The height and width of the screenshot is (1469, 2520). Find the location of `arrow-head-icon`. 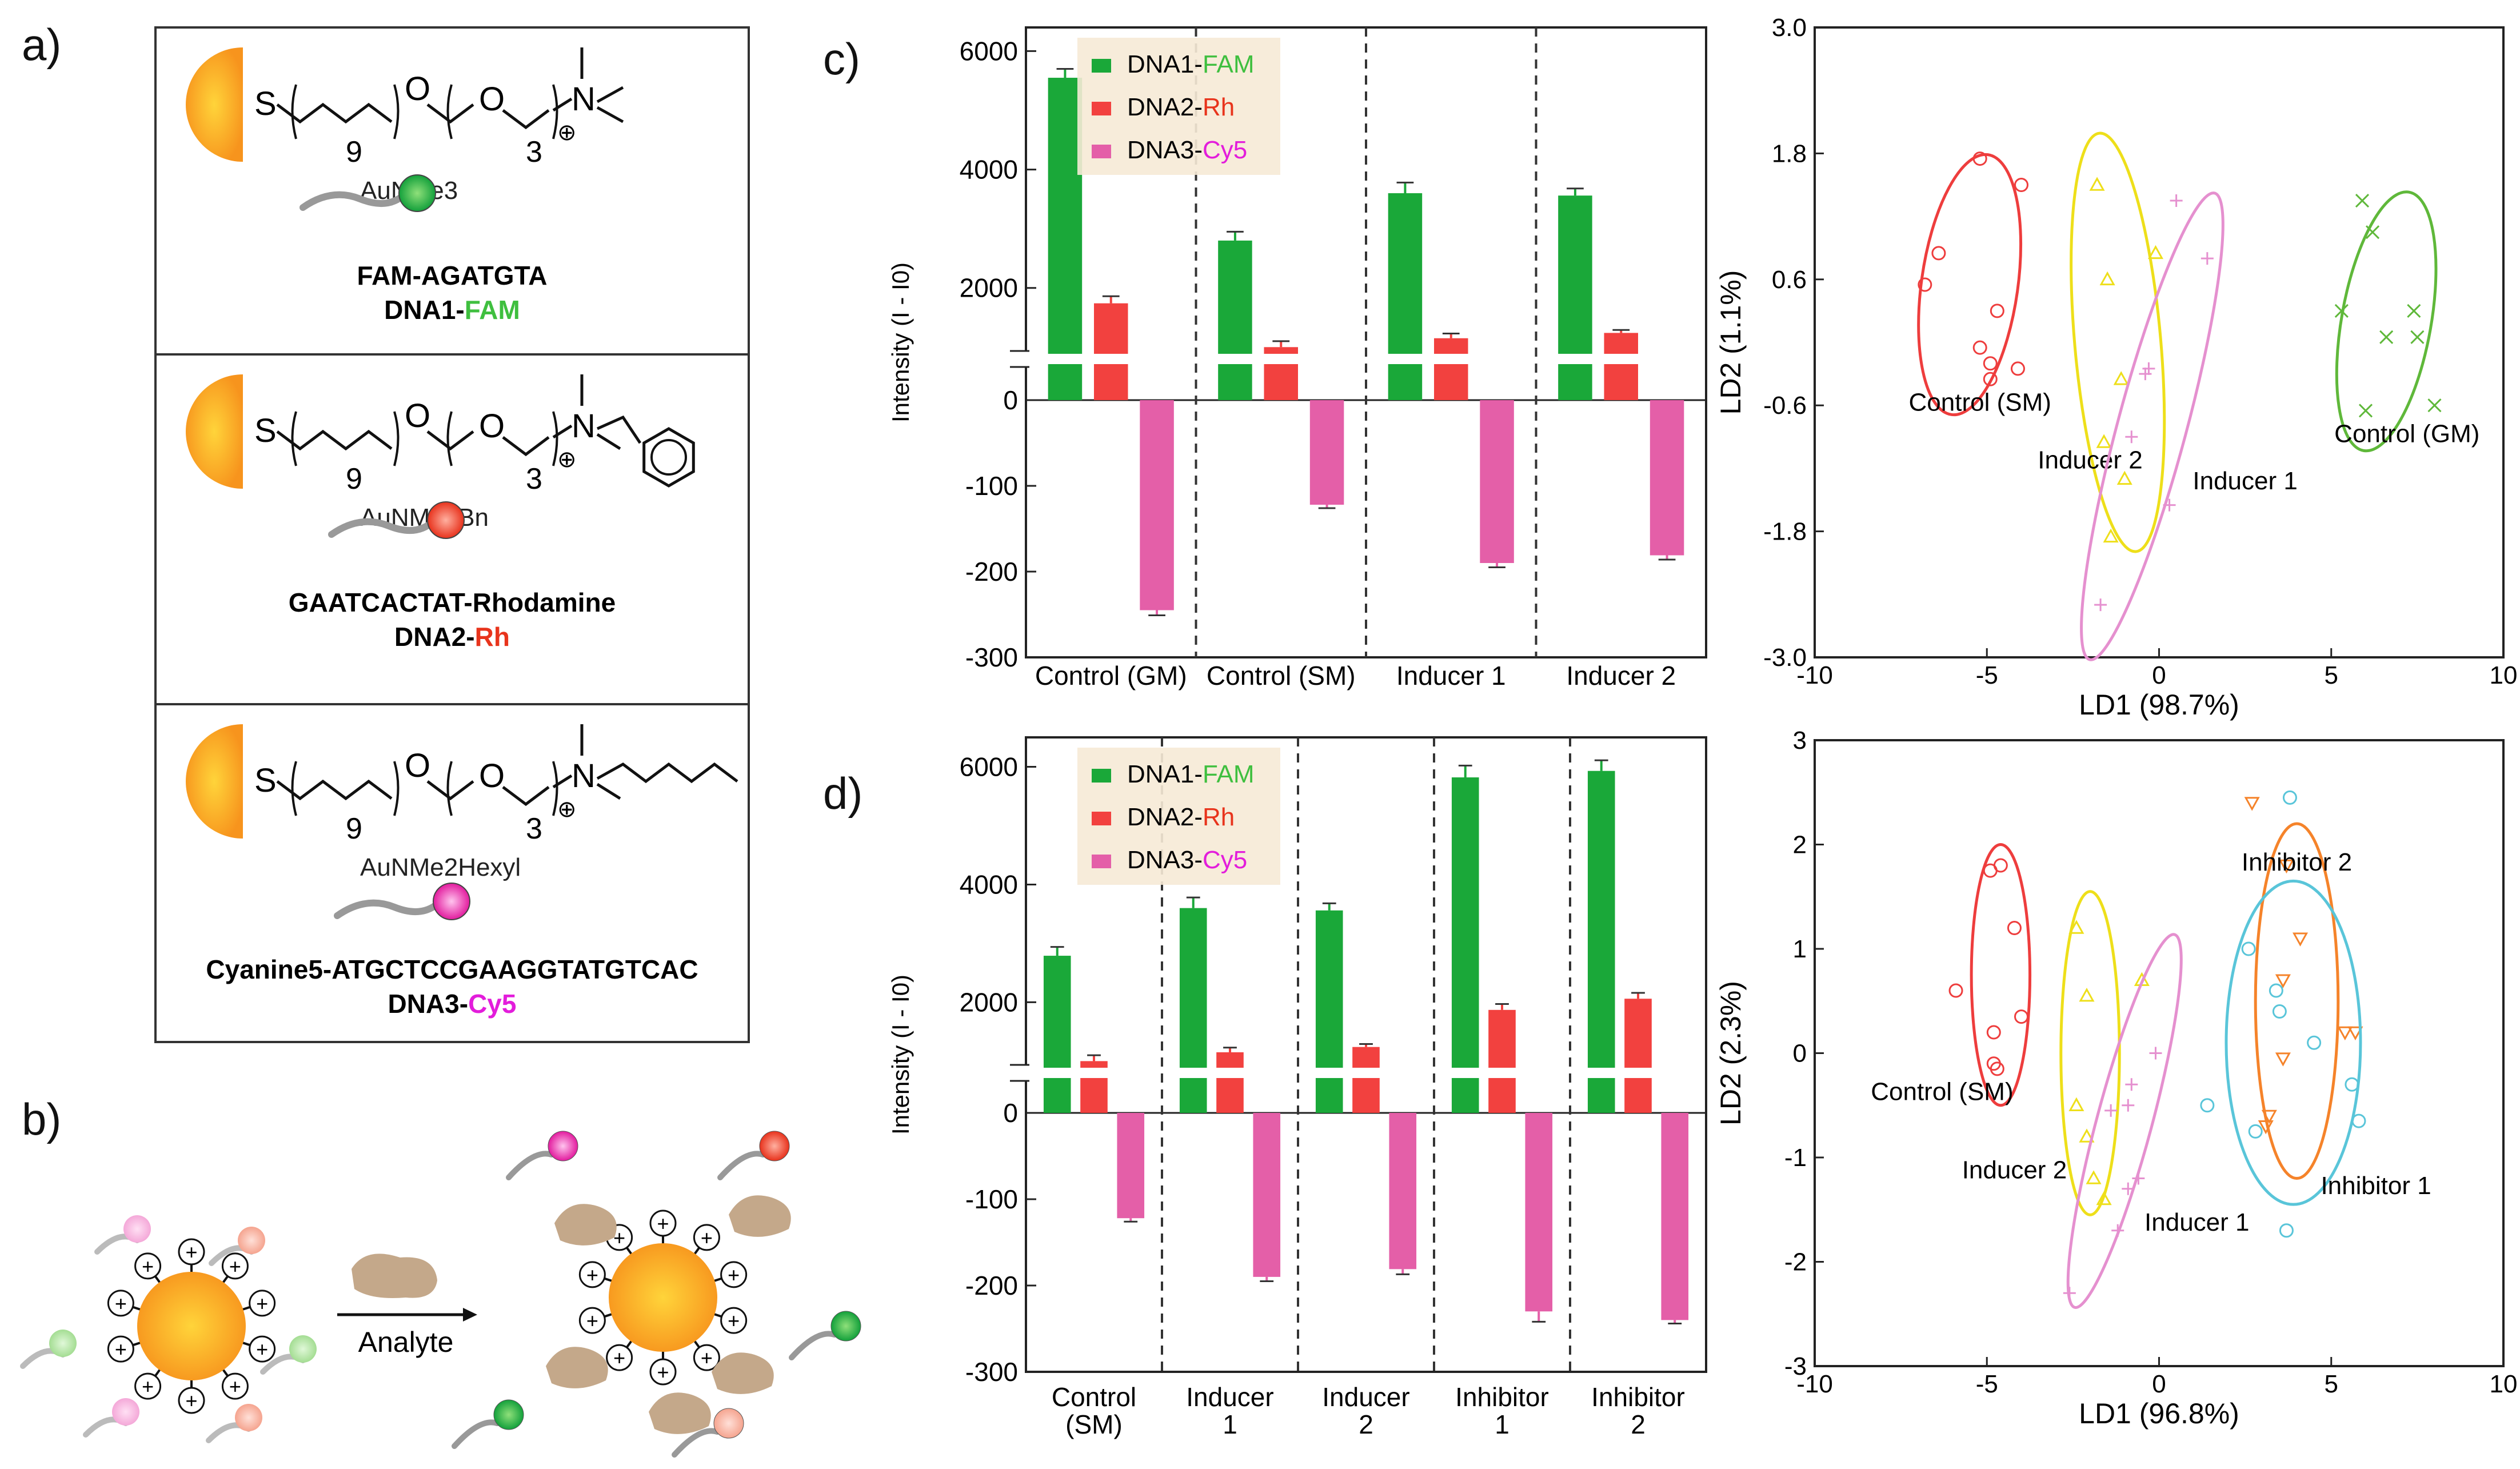

arrow-head-icon is located at coordinates (470, 1315).